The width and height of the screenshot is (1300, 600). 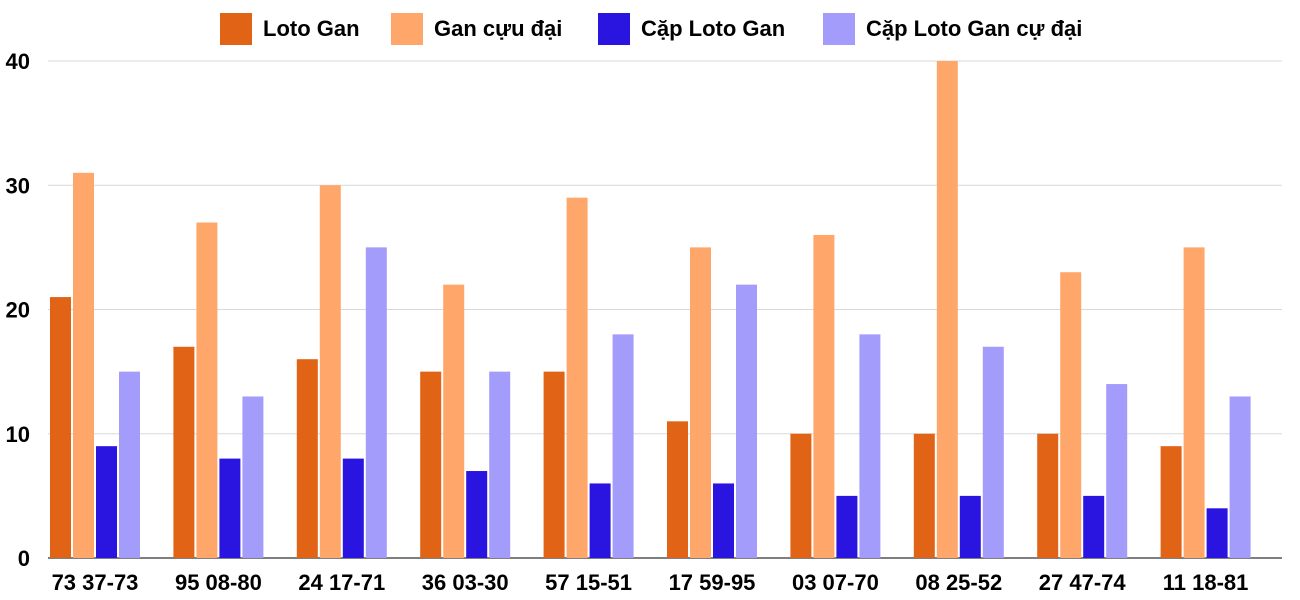 I want to click on y-axis-ticks: 0 10 20 30 40, so click(x=18, y=310).